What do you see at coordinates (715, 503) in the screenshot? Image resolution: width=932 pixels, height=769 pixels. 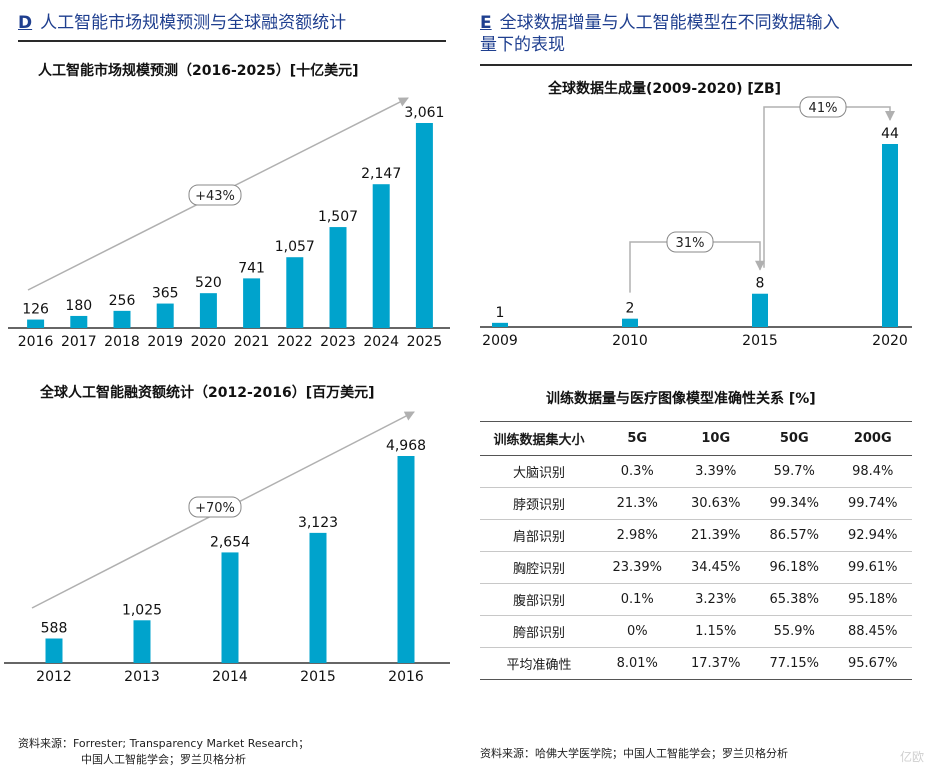 I see `table-cell: 30.63%` at bounding box center [715, 503].